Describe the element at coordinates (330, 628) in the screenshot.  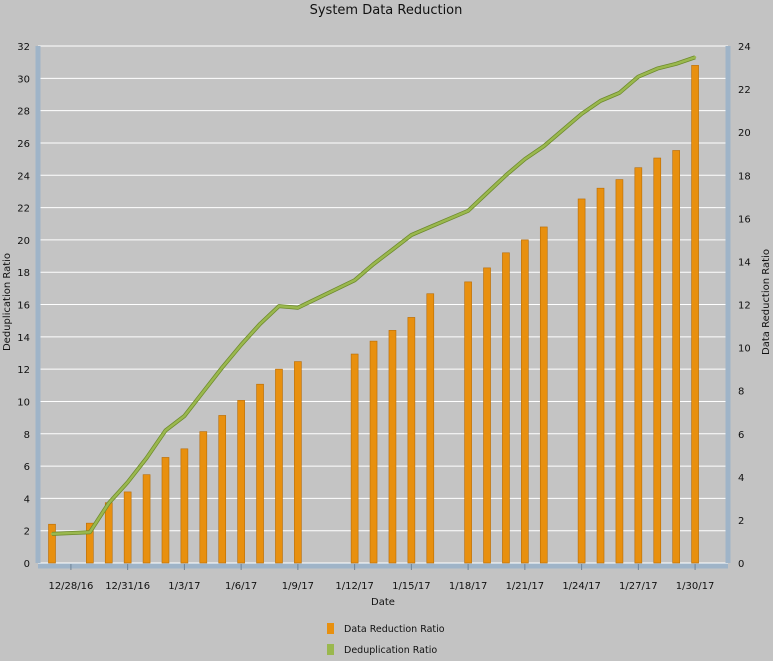
I see `legend-swatch-data-reduction` at that location.